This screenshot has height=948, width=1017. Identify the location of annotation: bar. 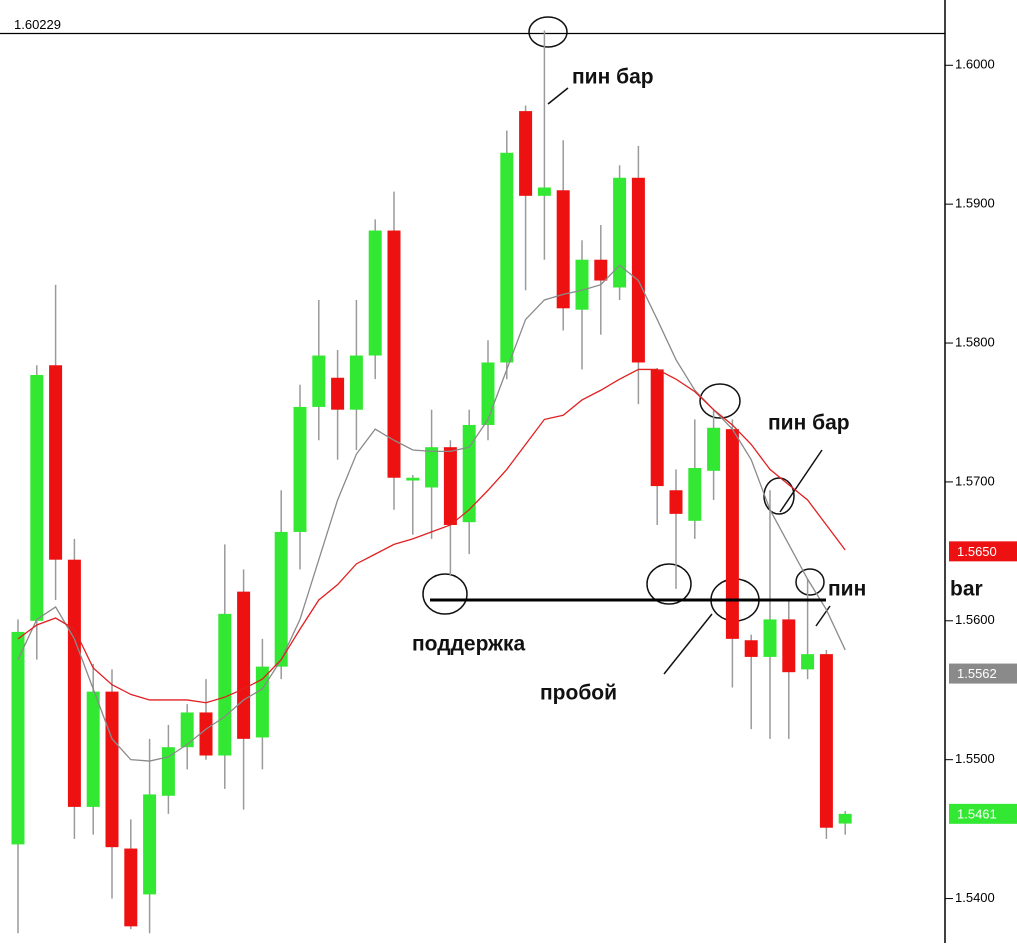
(966, 589).